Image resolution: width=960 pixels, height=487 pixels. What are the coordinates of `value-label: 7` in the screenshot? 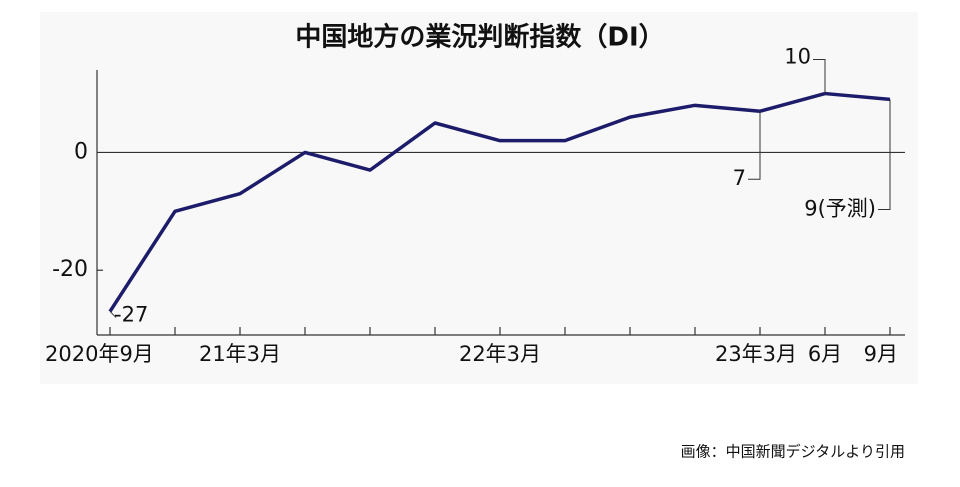 It's located at (739, 178).